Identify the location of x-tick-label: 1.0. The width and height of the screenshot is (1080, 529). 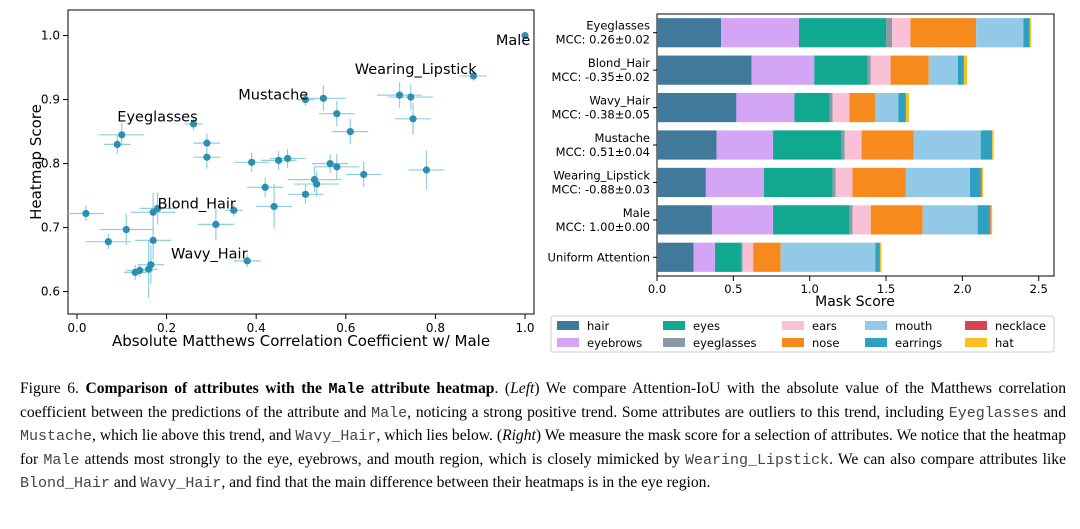
(810, 289).